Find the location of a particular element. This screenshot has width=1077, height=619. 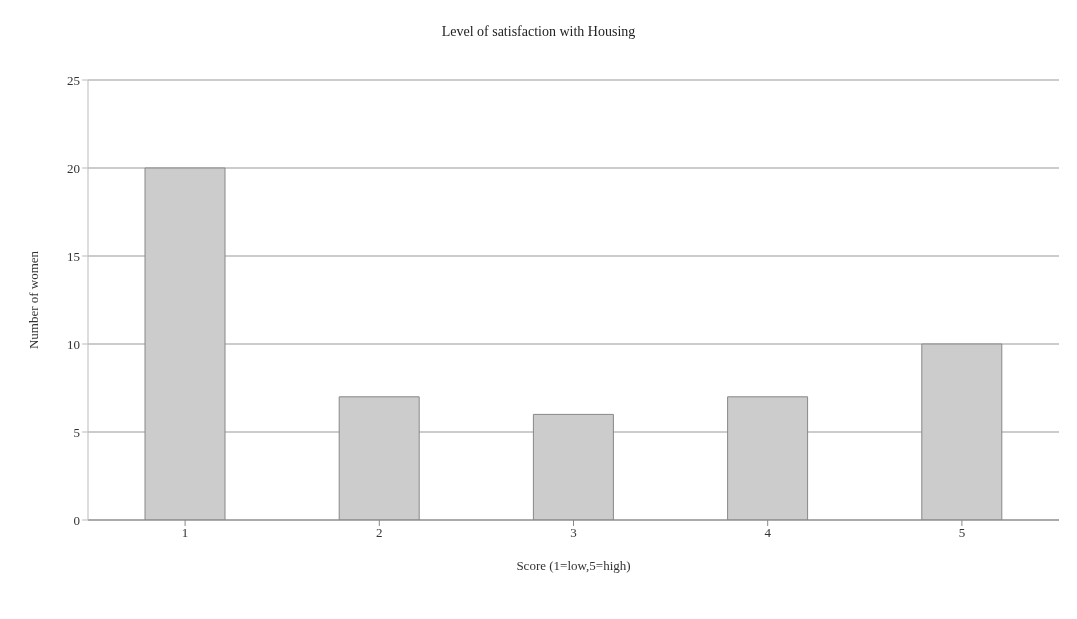

x-tick-label: 1 is located at coordinates (185, 533).